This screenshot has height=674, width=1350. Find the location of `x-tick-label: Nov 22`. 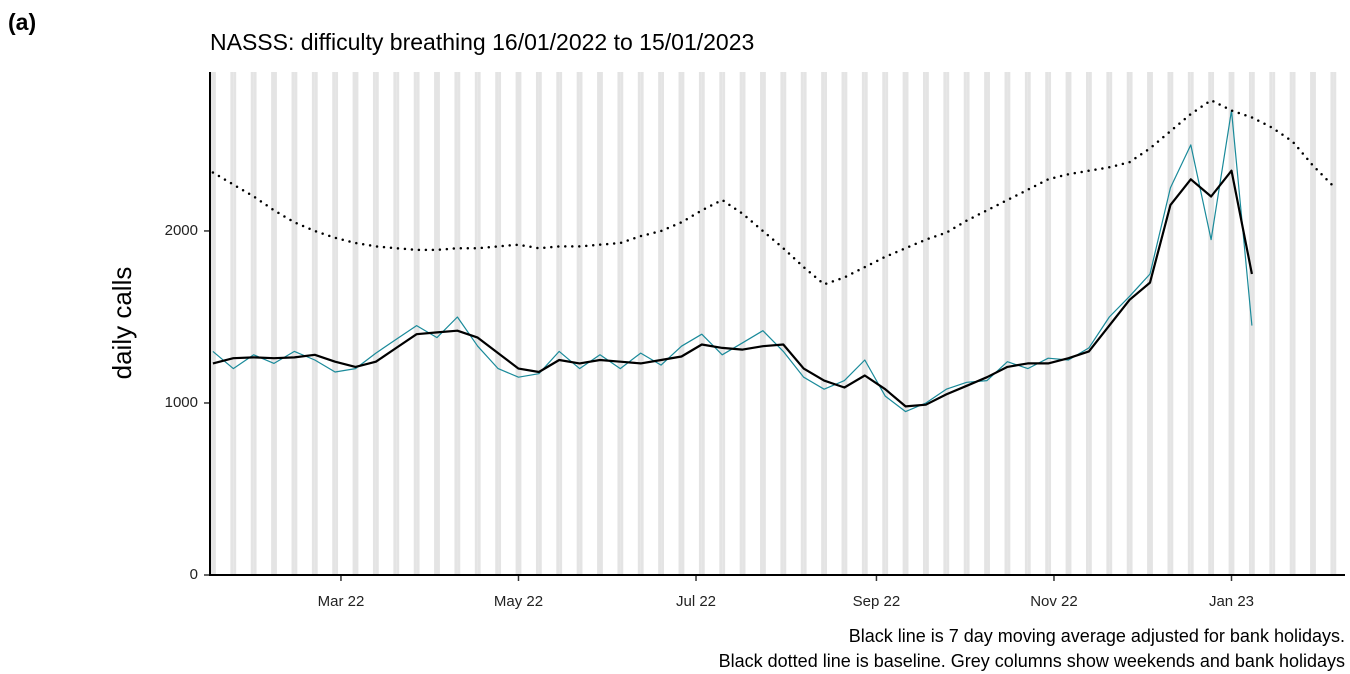

x-tick-label: Nov 22 is located at coordinates (1054, 601).